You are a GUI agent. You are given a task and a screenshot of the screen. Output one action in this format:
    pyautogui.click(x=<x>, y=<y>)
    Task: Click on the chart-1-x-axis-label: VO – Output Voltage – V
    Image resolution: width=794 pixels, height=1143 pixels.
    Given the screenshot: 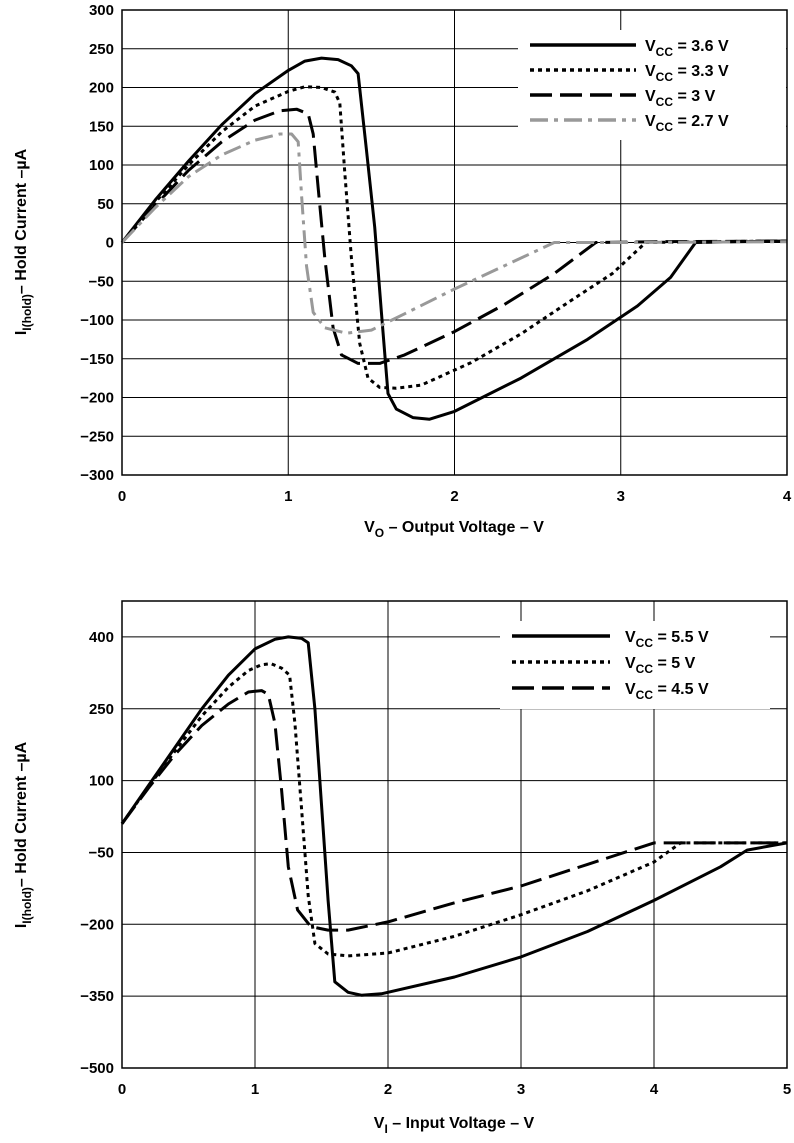 What is the action you would take?
    pyautogui.click(x=454, y=529)
    